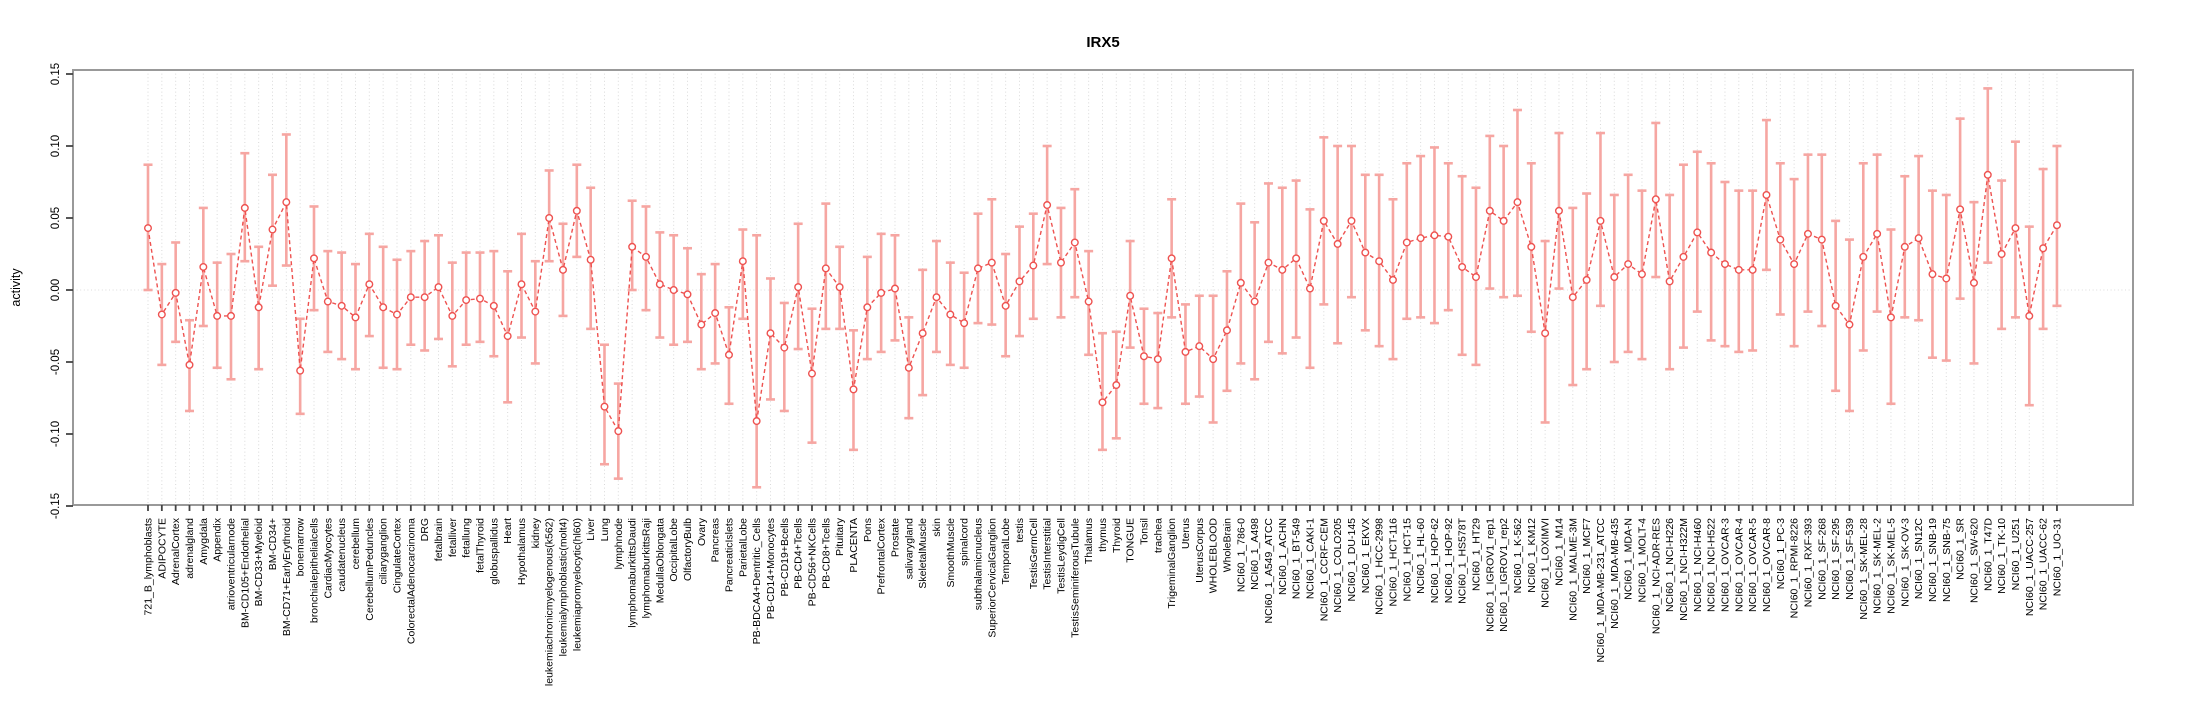 This screenshot has height=720, width=2205. I want to click on x-tick-label: NCI60_1_SW-620, so click(1974, 560).